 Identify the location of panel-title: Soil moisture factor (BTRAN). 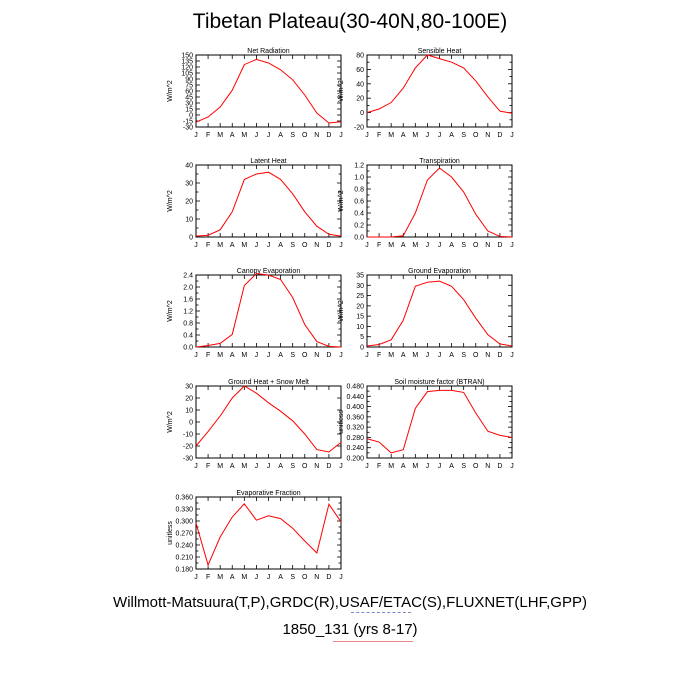
(439, 382).